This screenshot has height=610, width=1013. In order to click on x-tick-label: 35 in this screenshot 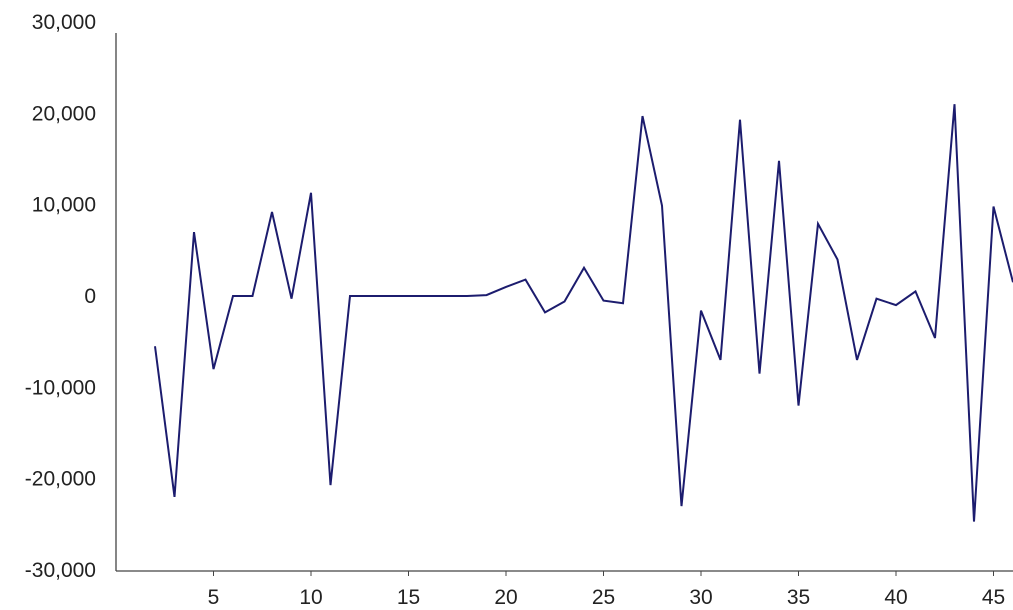, I will do `click(798, 597)`.